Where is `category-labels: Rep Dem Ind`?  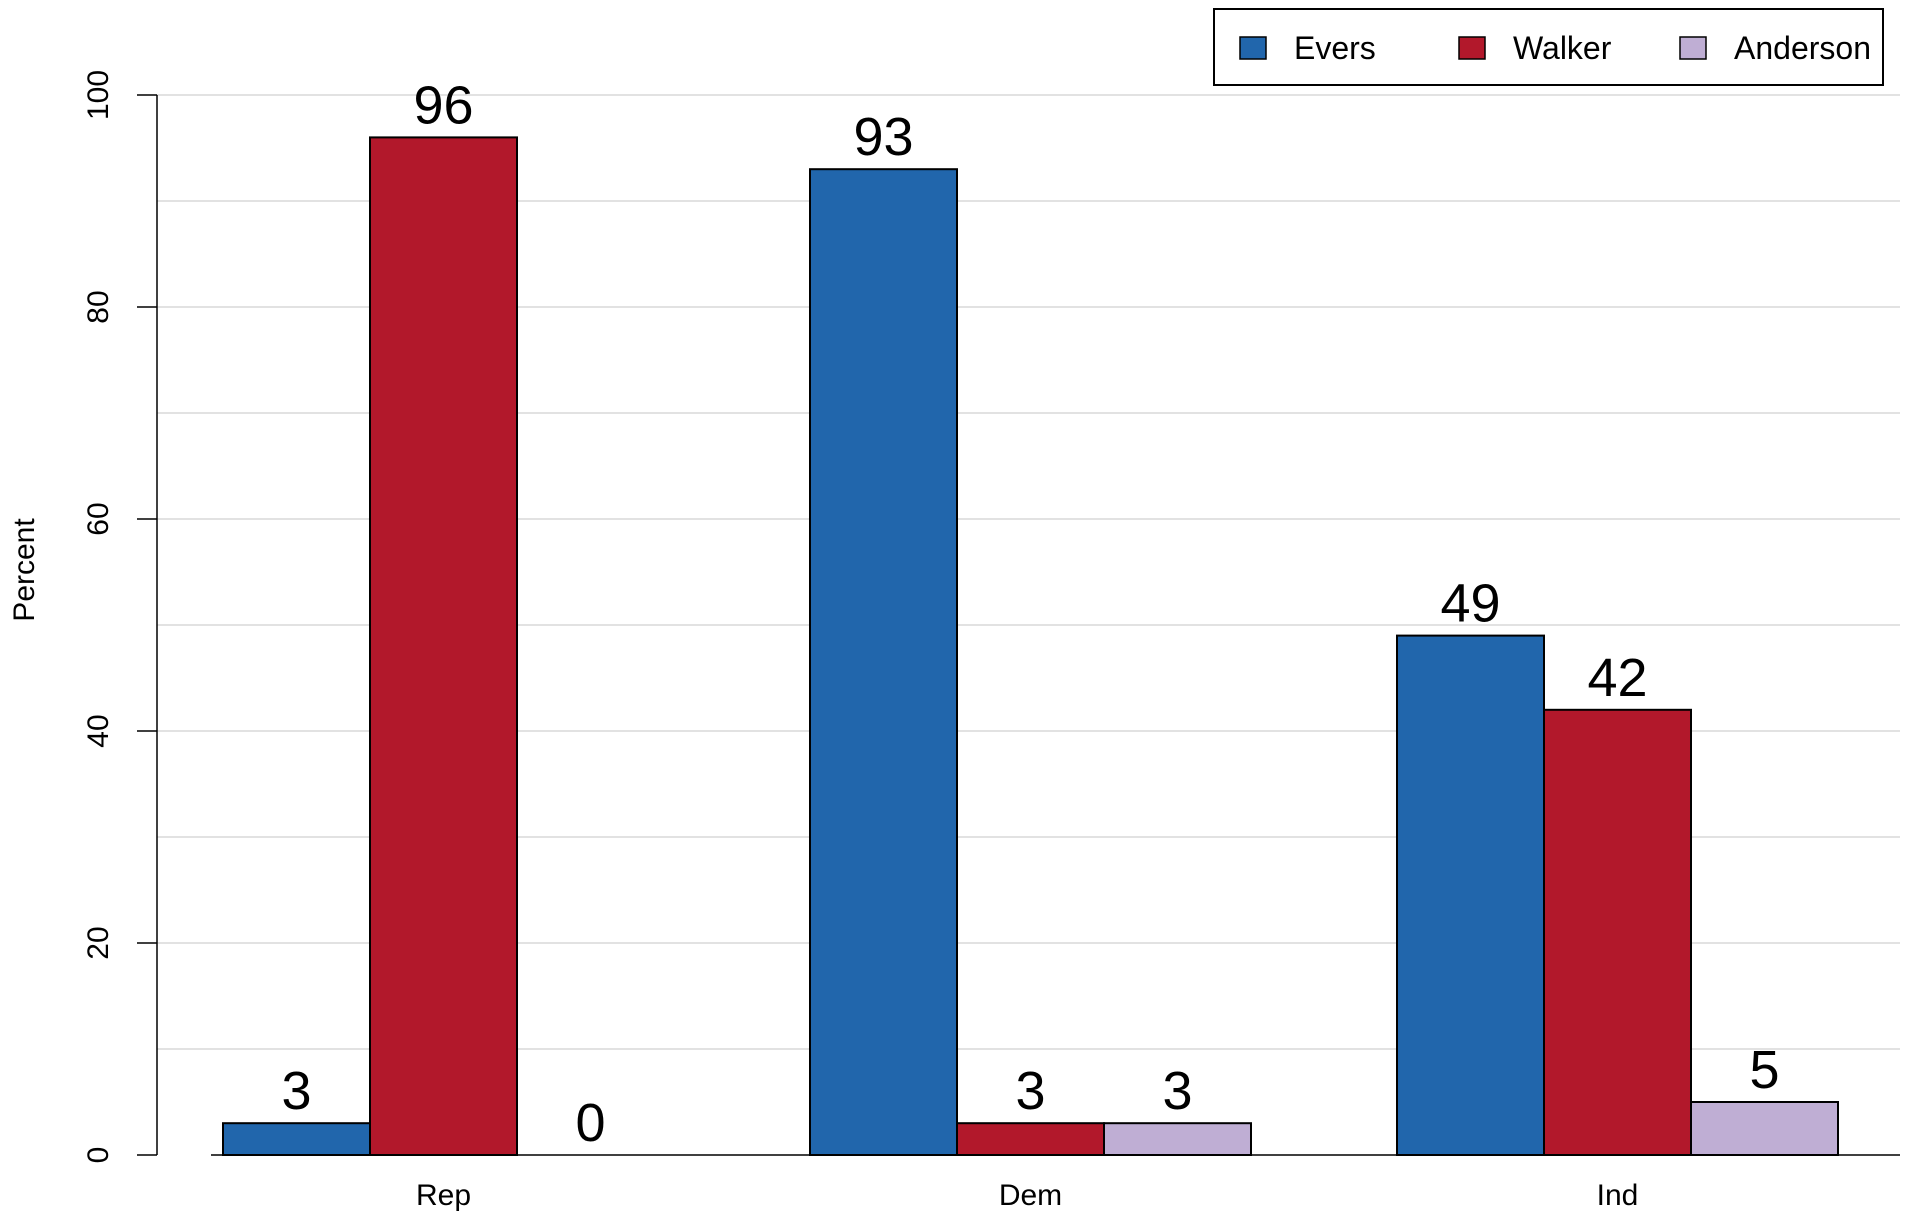 category-labels: Rep Dem Ind is located at coordinates (1027, 1195).